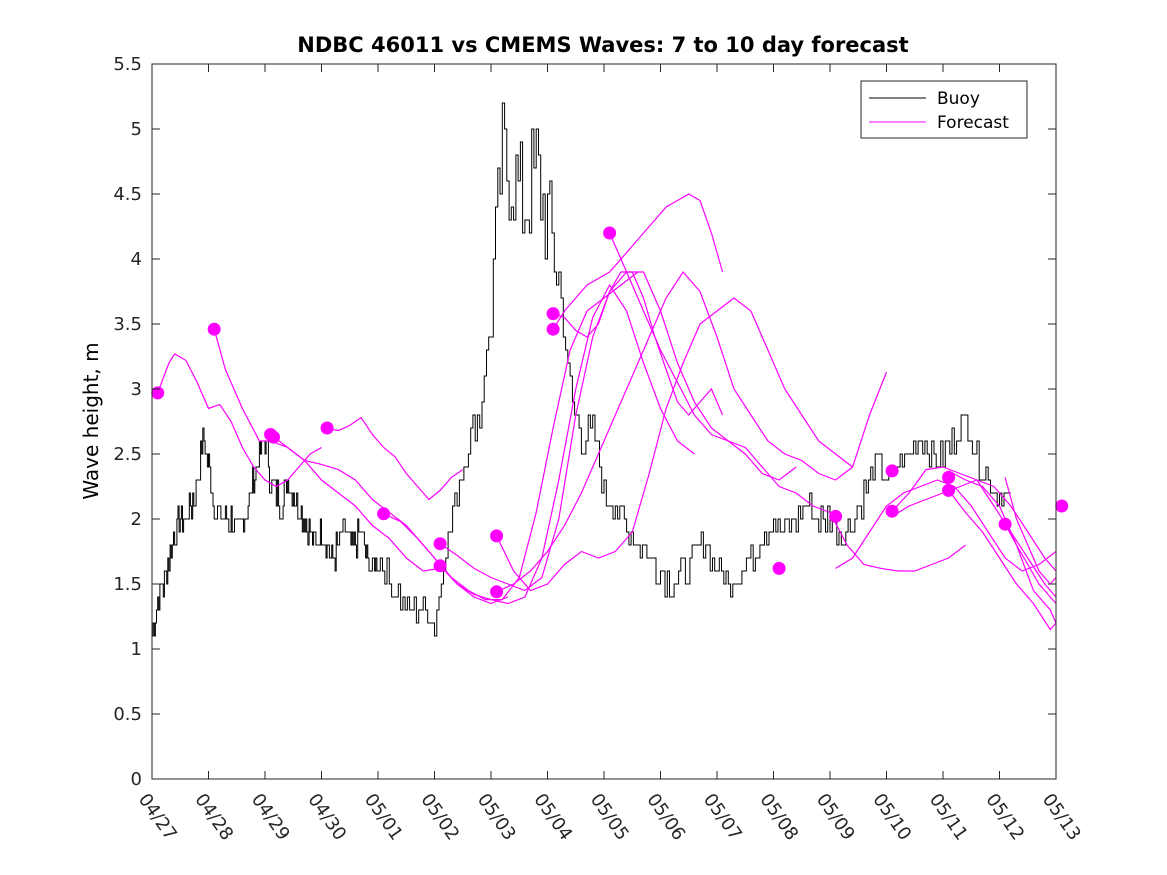 This screenshot has height=875, width=1167. I want to click on y-axis-label: Wave height, m, so click(91, 420).